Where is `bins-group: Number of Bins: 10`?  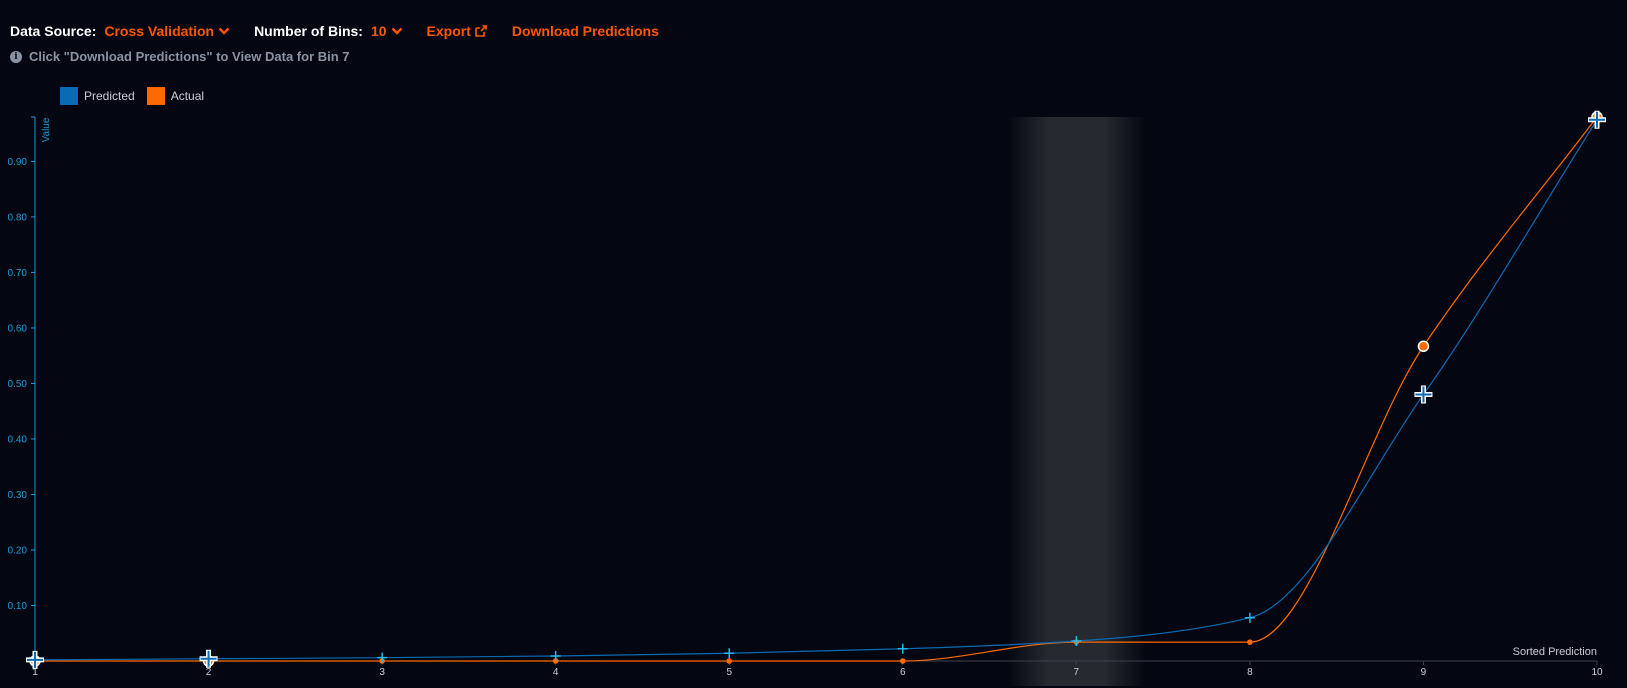 bins-group: Number of Bins: 10 is located at coordinates (328, 31).